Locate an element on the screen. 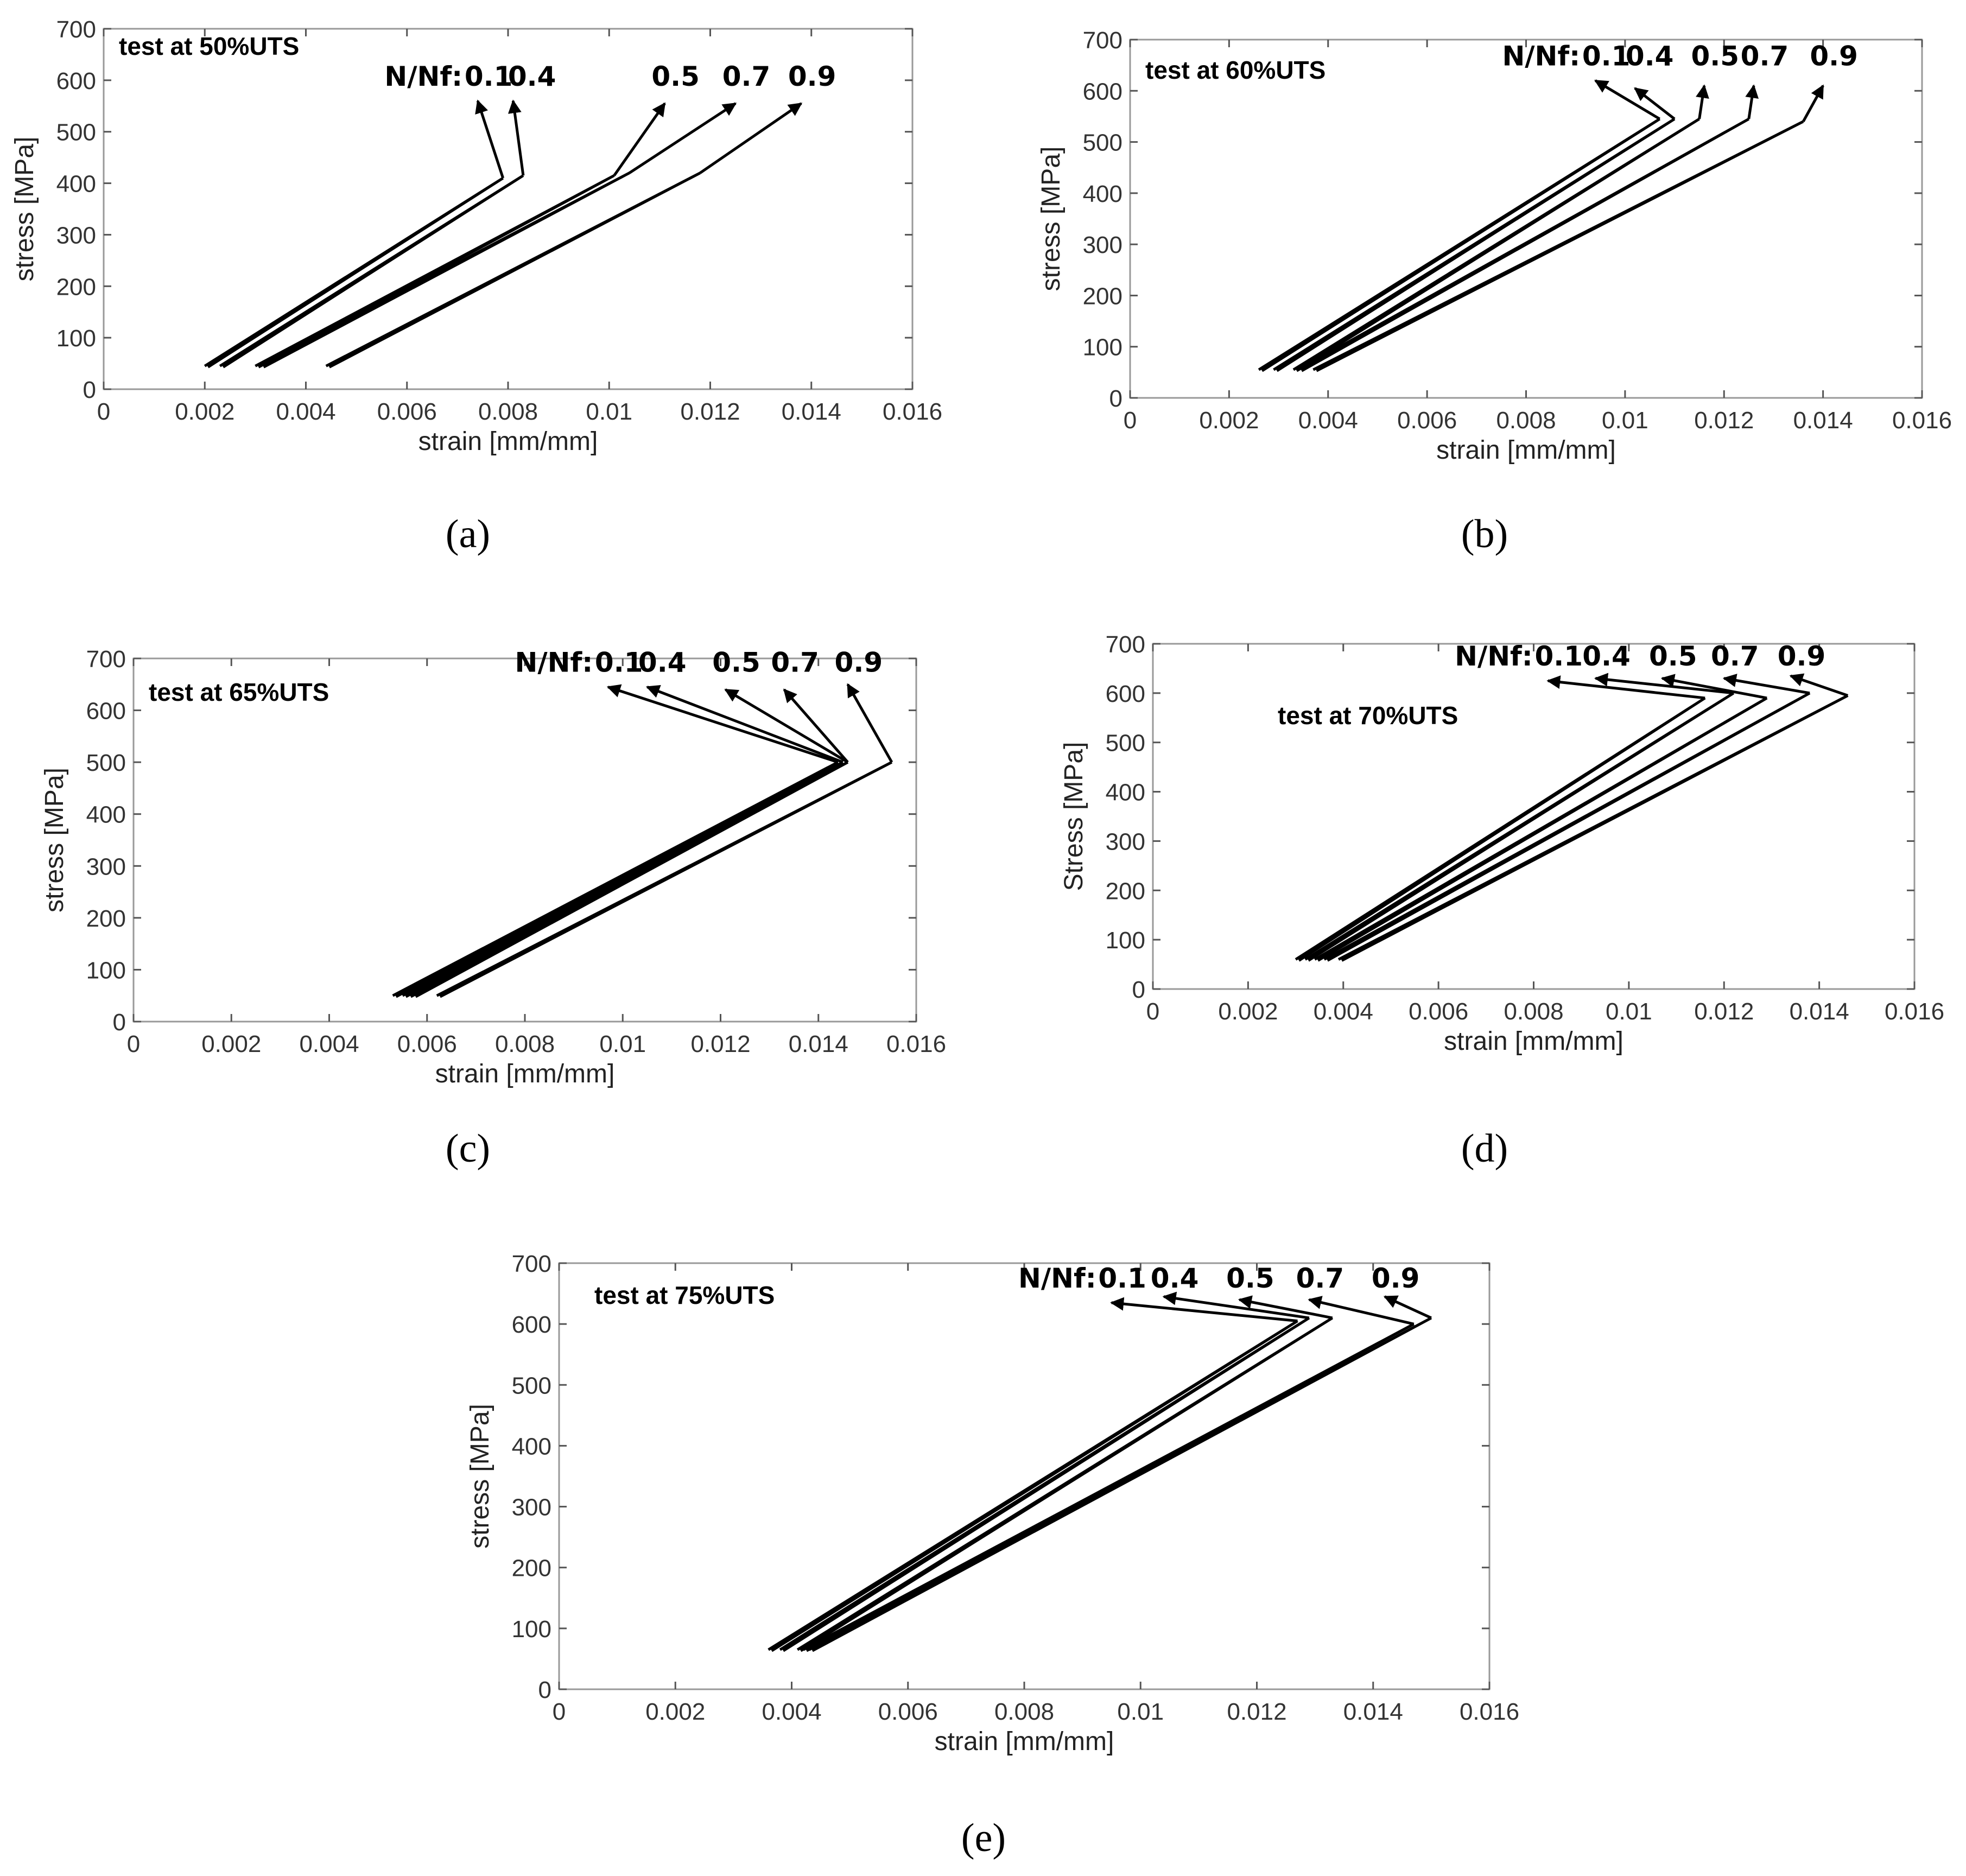  test-level-label: test at 50%UTS is located at coordinates (209, 46).